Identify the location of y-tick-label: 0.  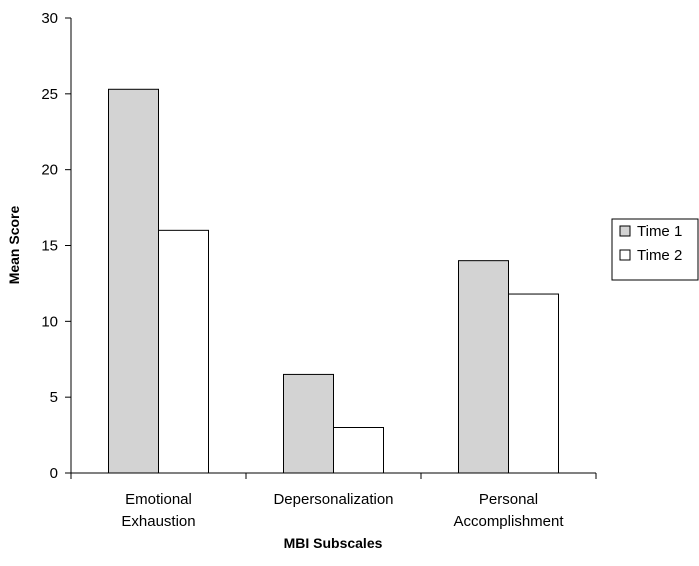
(54, 473).